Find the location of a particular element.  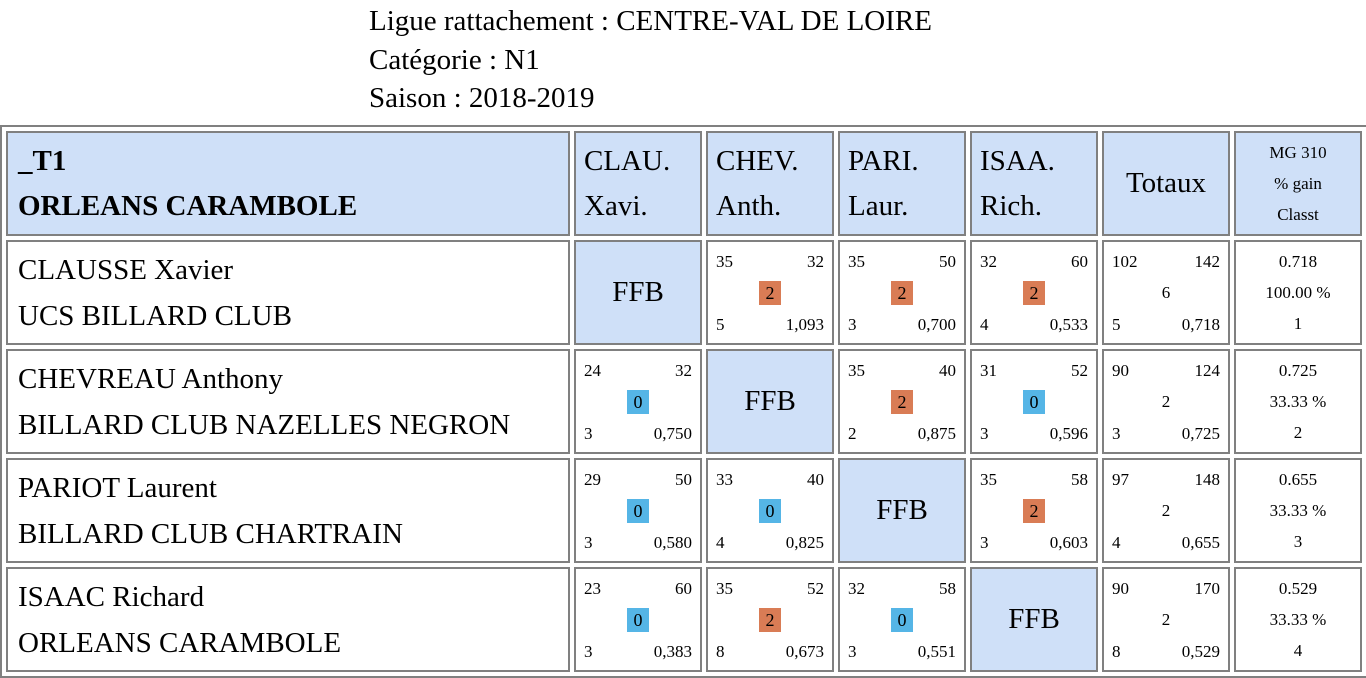

column-header-line2: Anth. is located at coordinates (749, 205).